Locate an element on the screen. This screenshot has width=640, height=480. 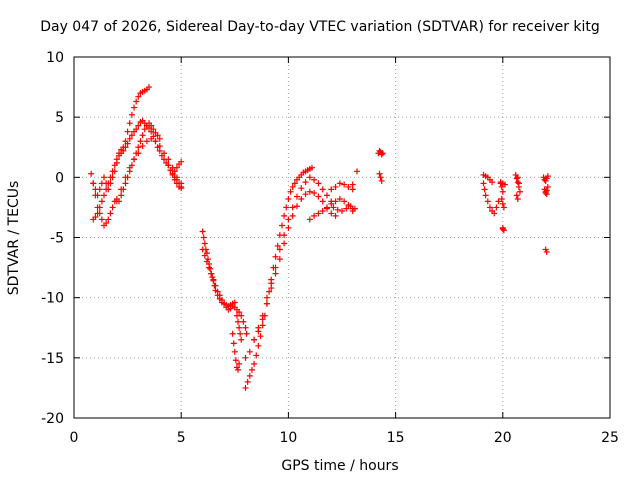
series-late-band-a is located at coordinates (342, 186).